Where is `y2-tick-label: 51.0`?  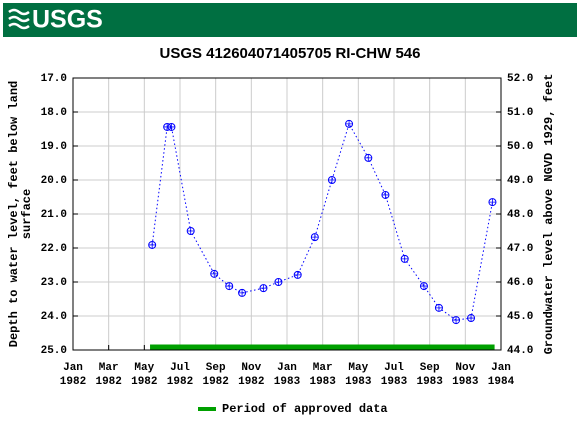 y2-tick-label: 51.0 is located at coordinates (520, 113).